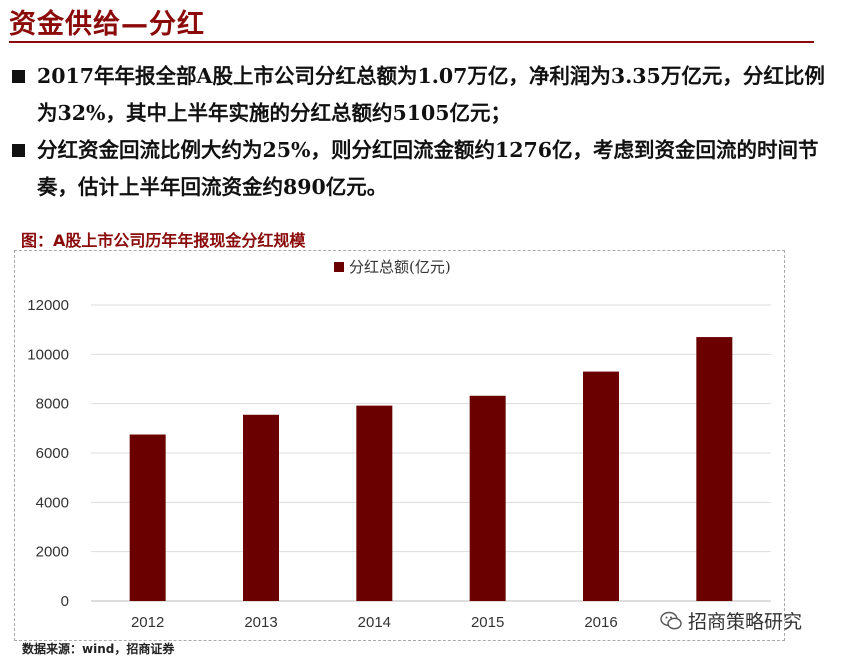  What do you see at coordinates (400, 267) in the screenshot?
I see `legend-label: 分红总额(亿元)` at bounding box center [400, 267].